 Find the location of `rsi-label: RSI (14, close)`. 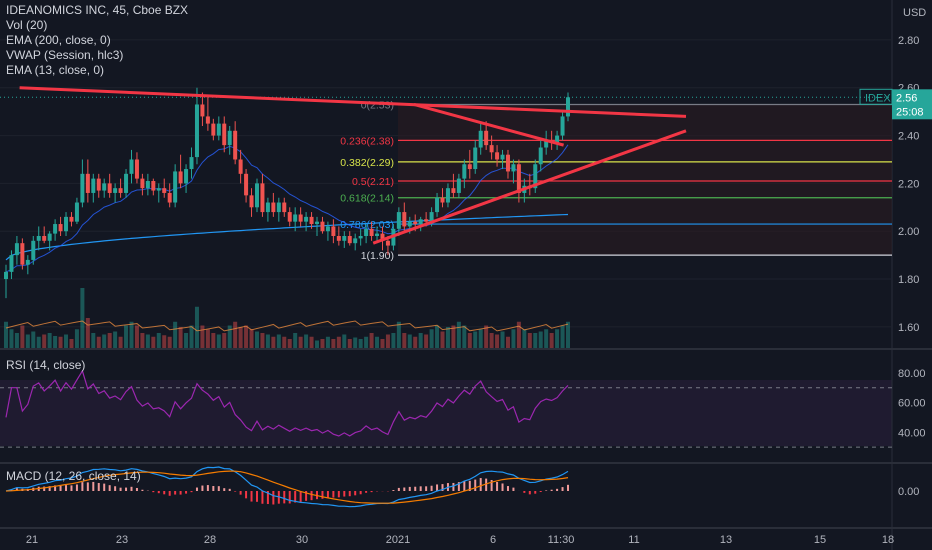

rsi-label: RSI (14, close) is located at coordinates (46, 365).